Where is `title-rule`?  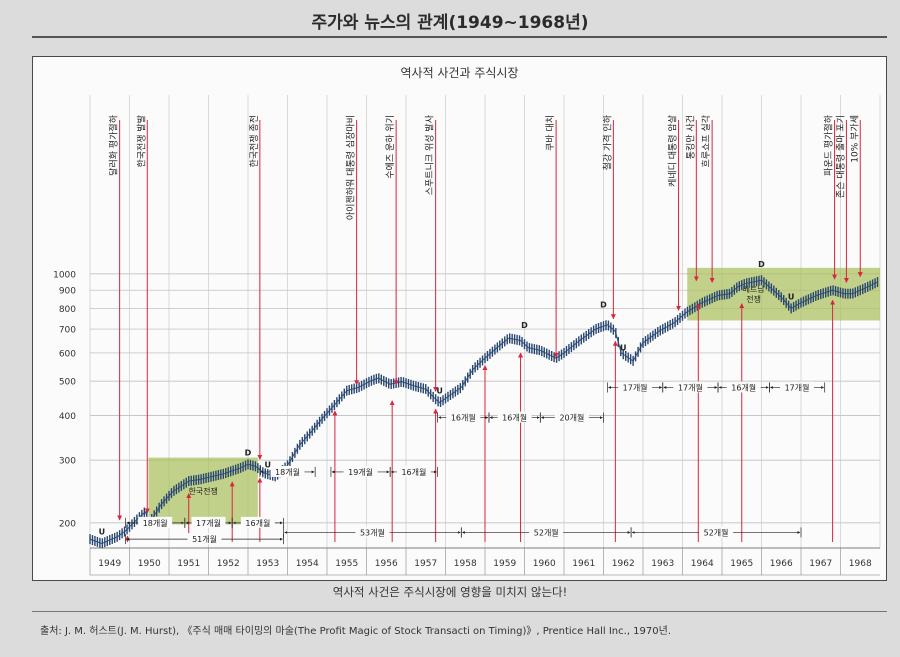 title-rule is located at coordinates (459, 37).